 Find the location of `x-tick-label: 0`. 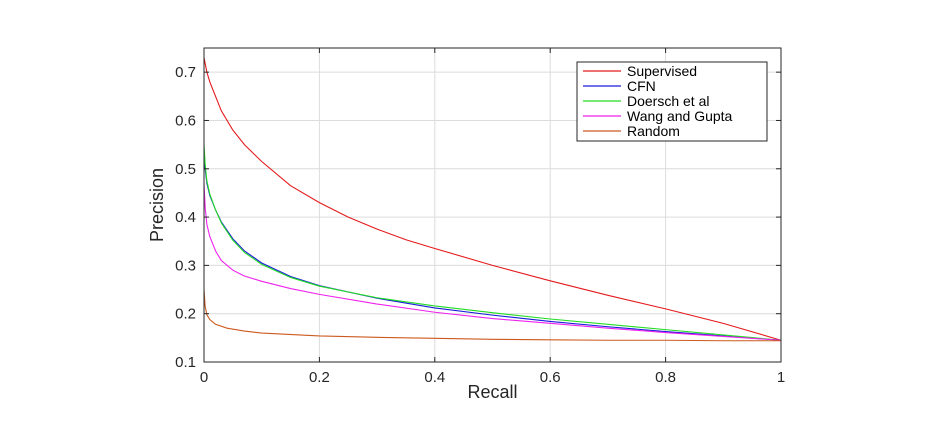

x-tick-label: 0 is located at coordinates (204, 377).